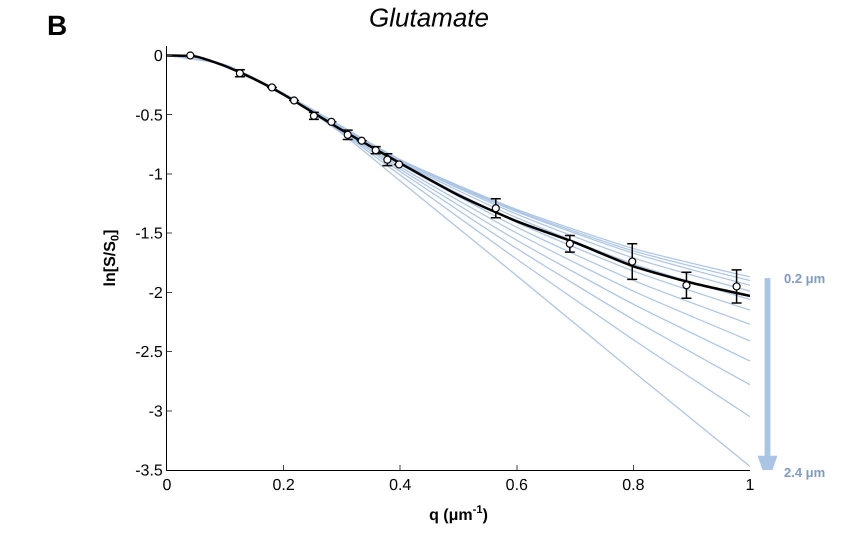  I want to click on x-tick-label: 0.4, so click(400, 485).